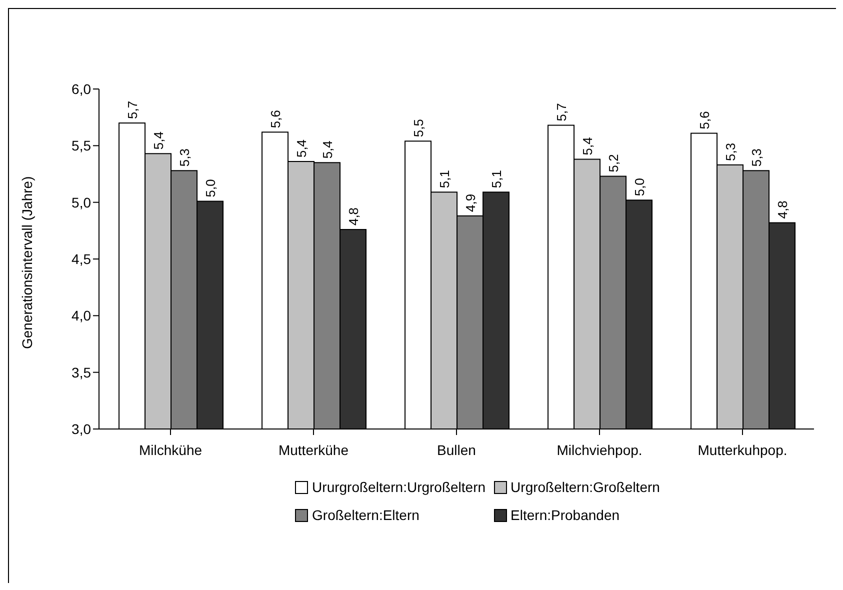 The image size is (843, 590). What do you see at coordinates (82, 428) in the screenshot?
I see `y-tick-label: 3,0` at bounding box center [82, 428].